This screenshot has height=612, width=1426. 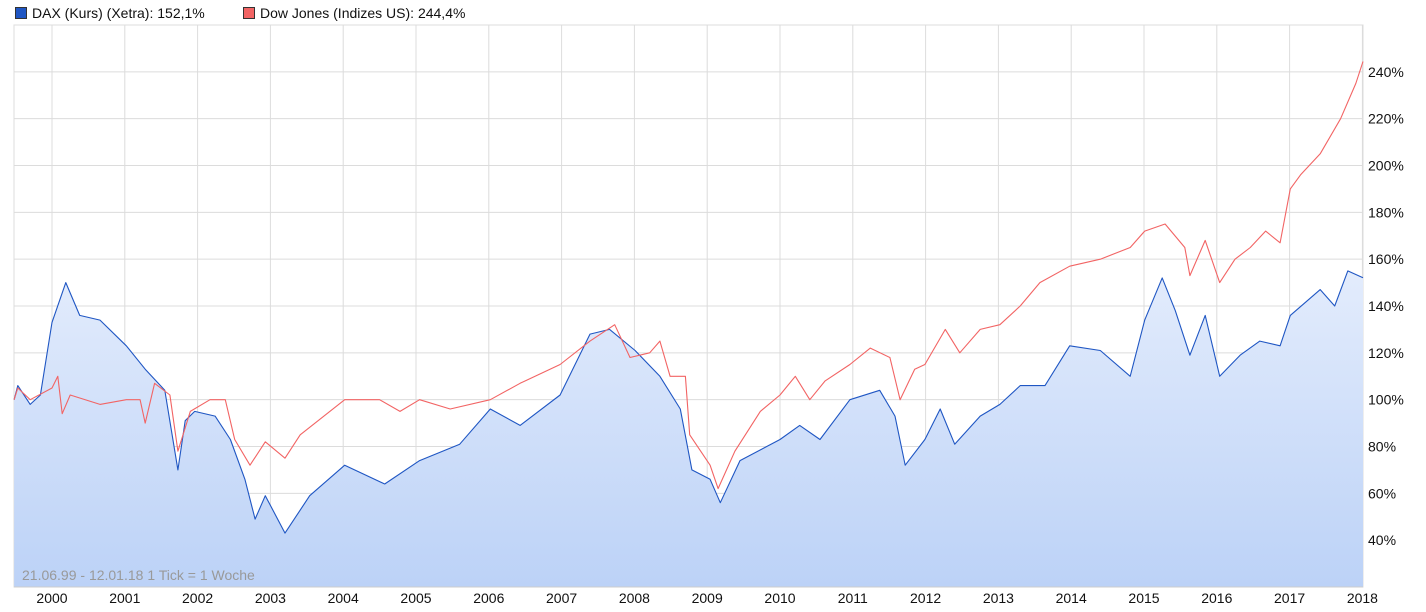 I want to click on x-tick-label: 2016, so click(x=1216, y=598).